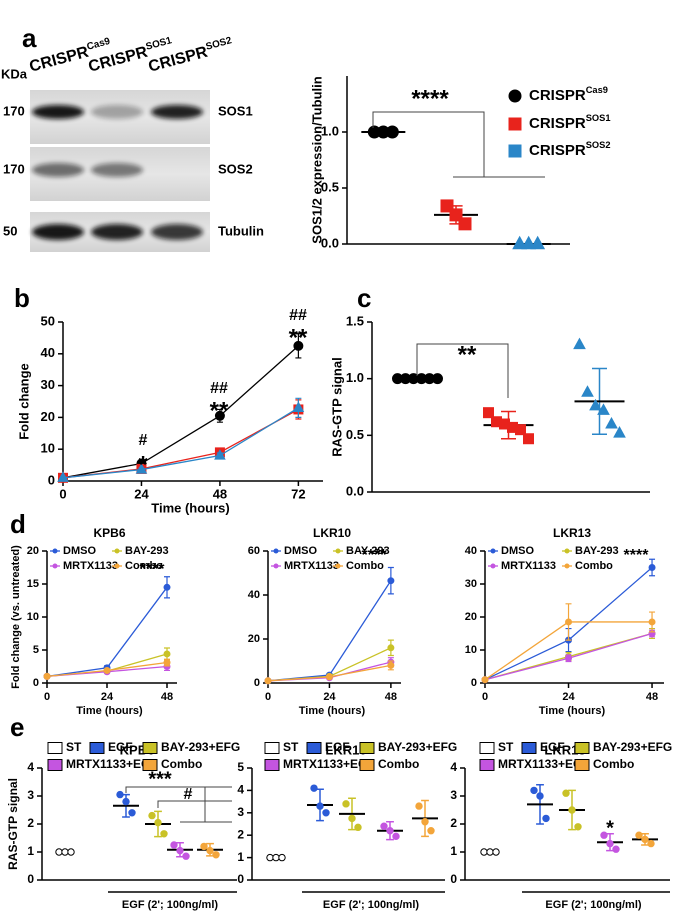 This screenshot has height=916, width=675. Describe the element at coordinates (485, 697) in the screenshot. I see `x-tick-label: 0` at that location.